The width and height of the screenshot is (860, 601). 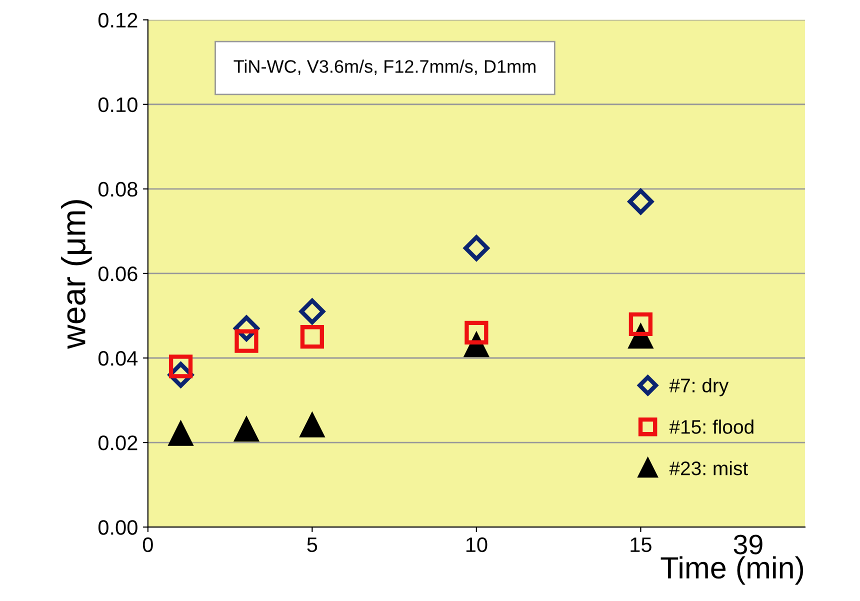 I want to click on y-tick-label: 0.02, so click(x=118, y=443).